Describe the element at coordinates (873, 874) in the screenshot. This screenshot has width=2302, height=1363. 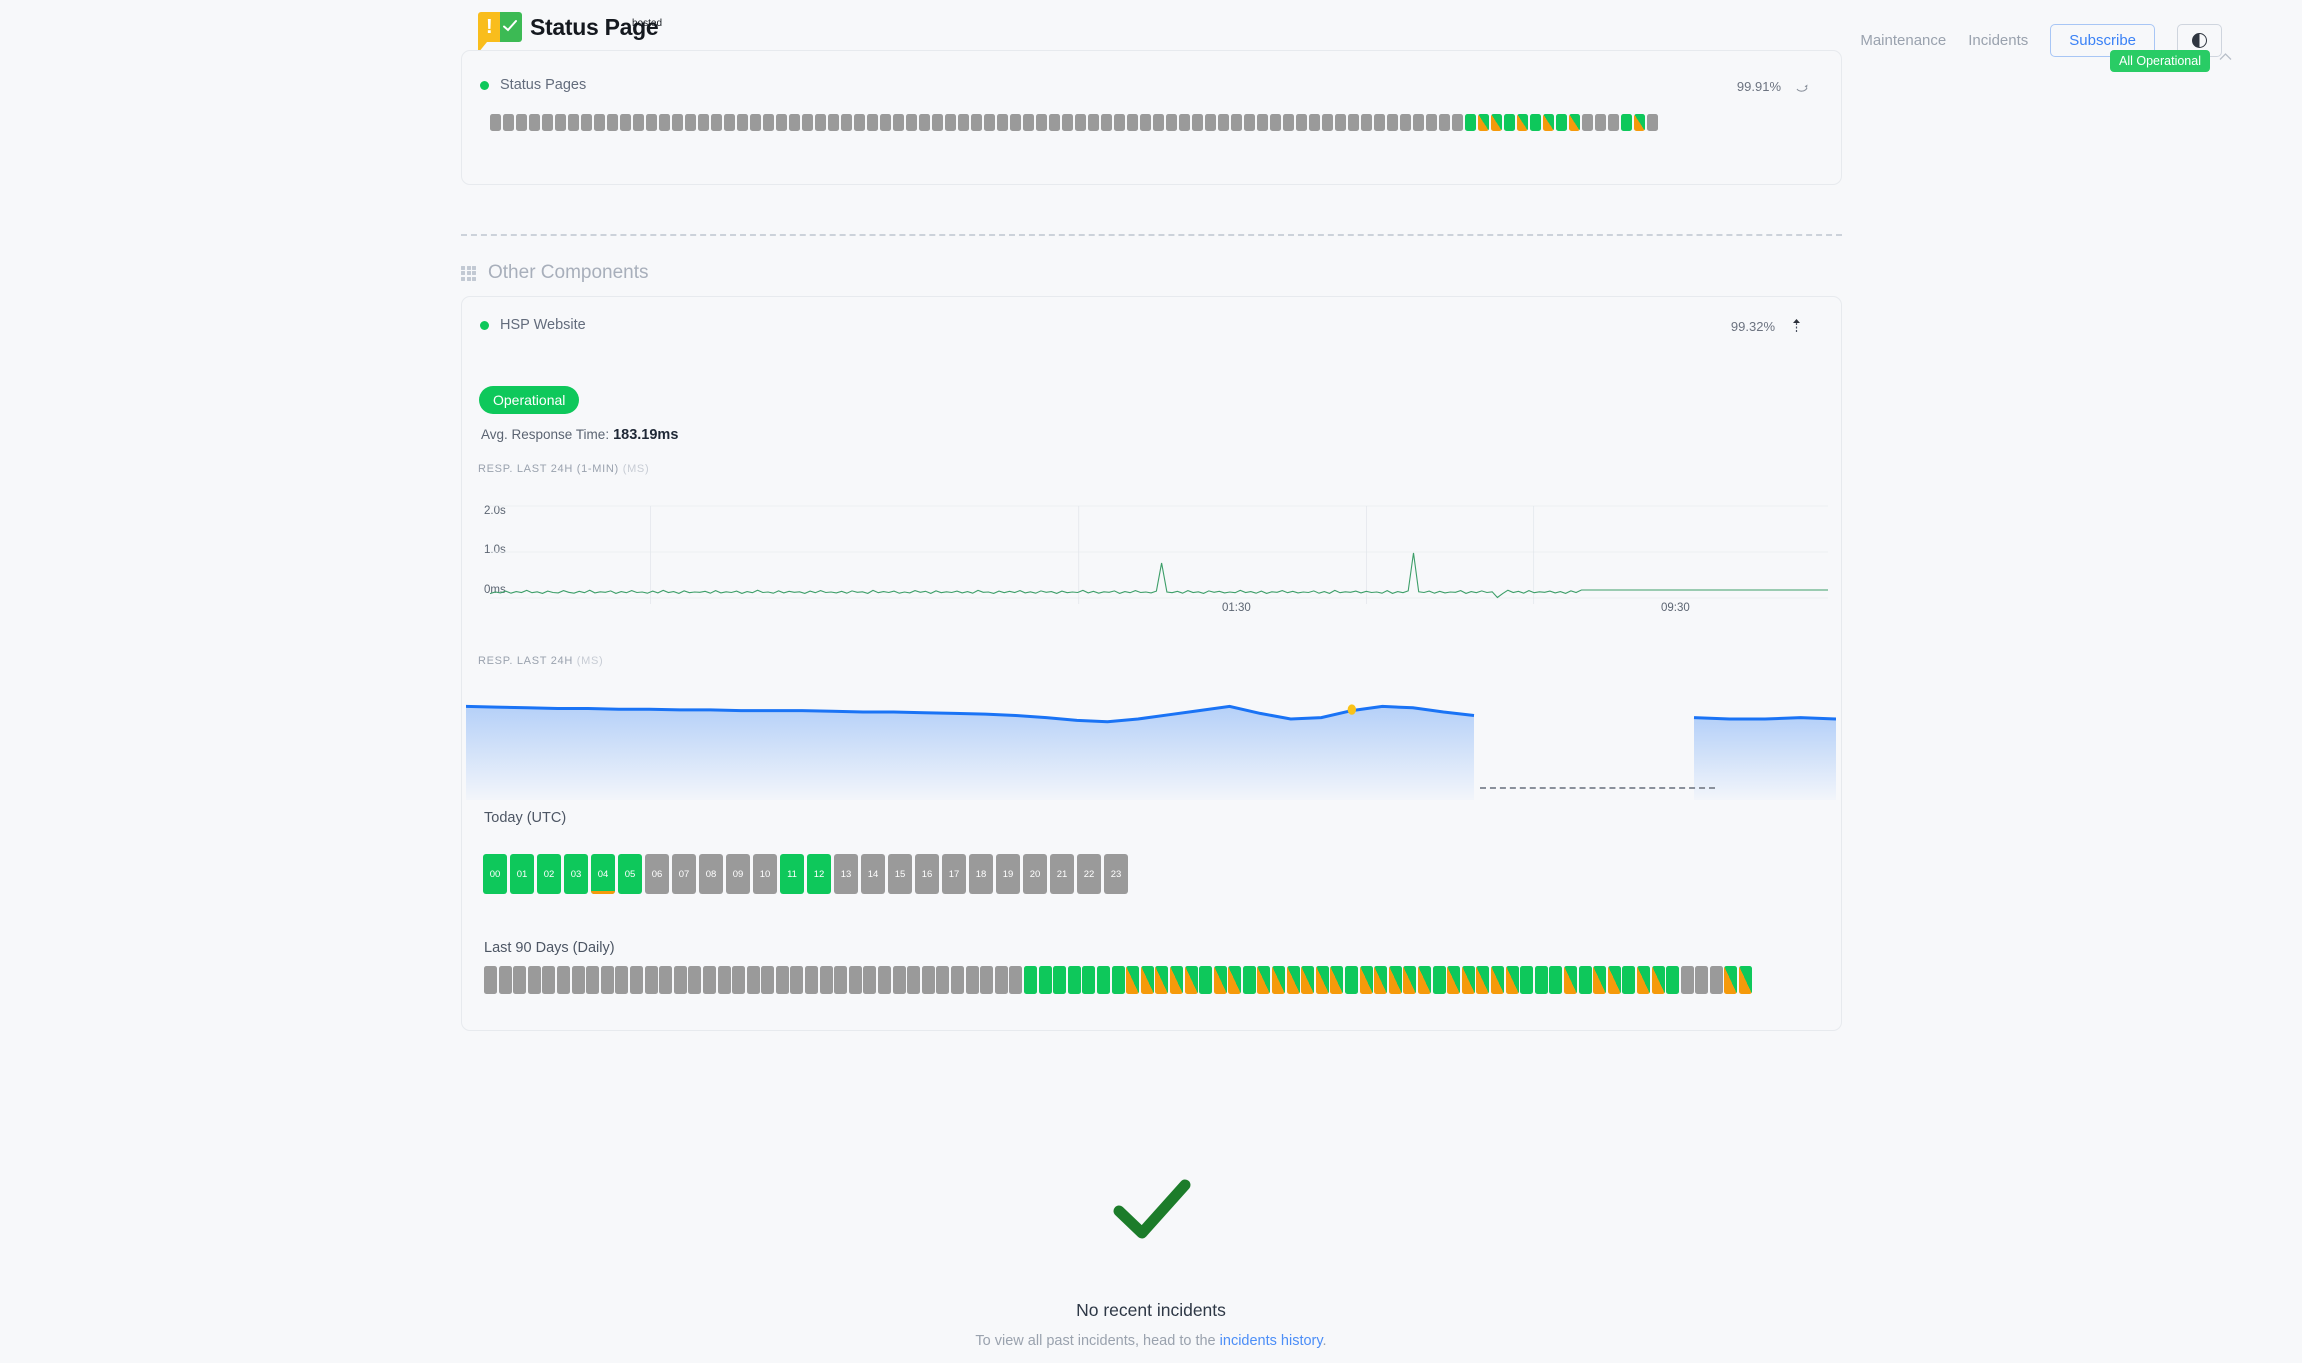
I see `hour-bar: 14` at that location.